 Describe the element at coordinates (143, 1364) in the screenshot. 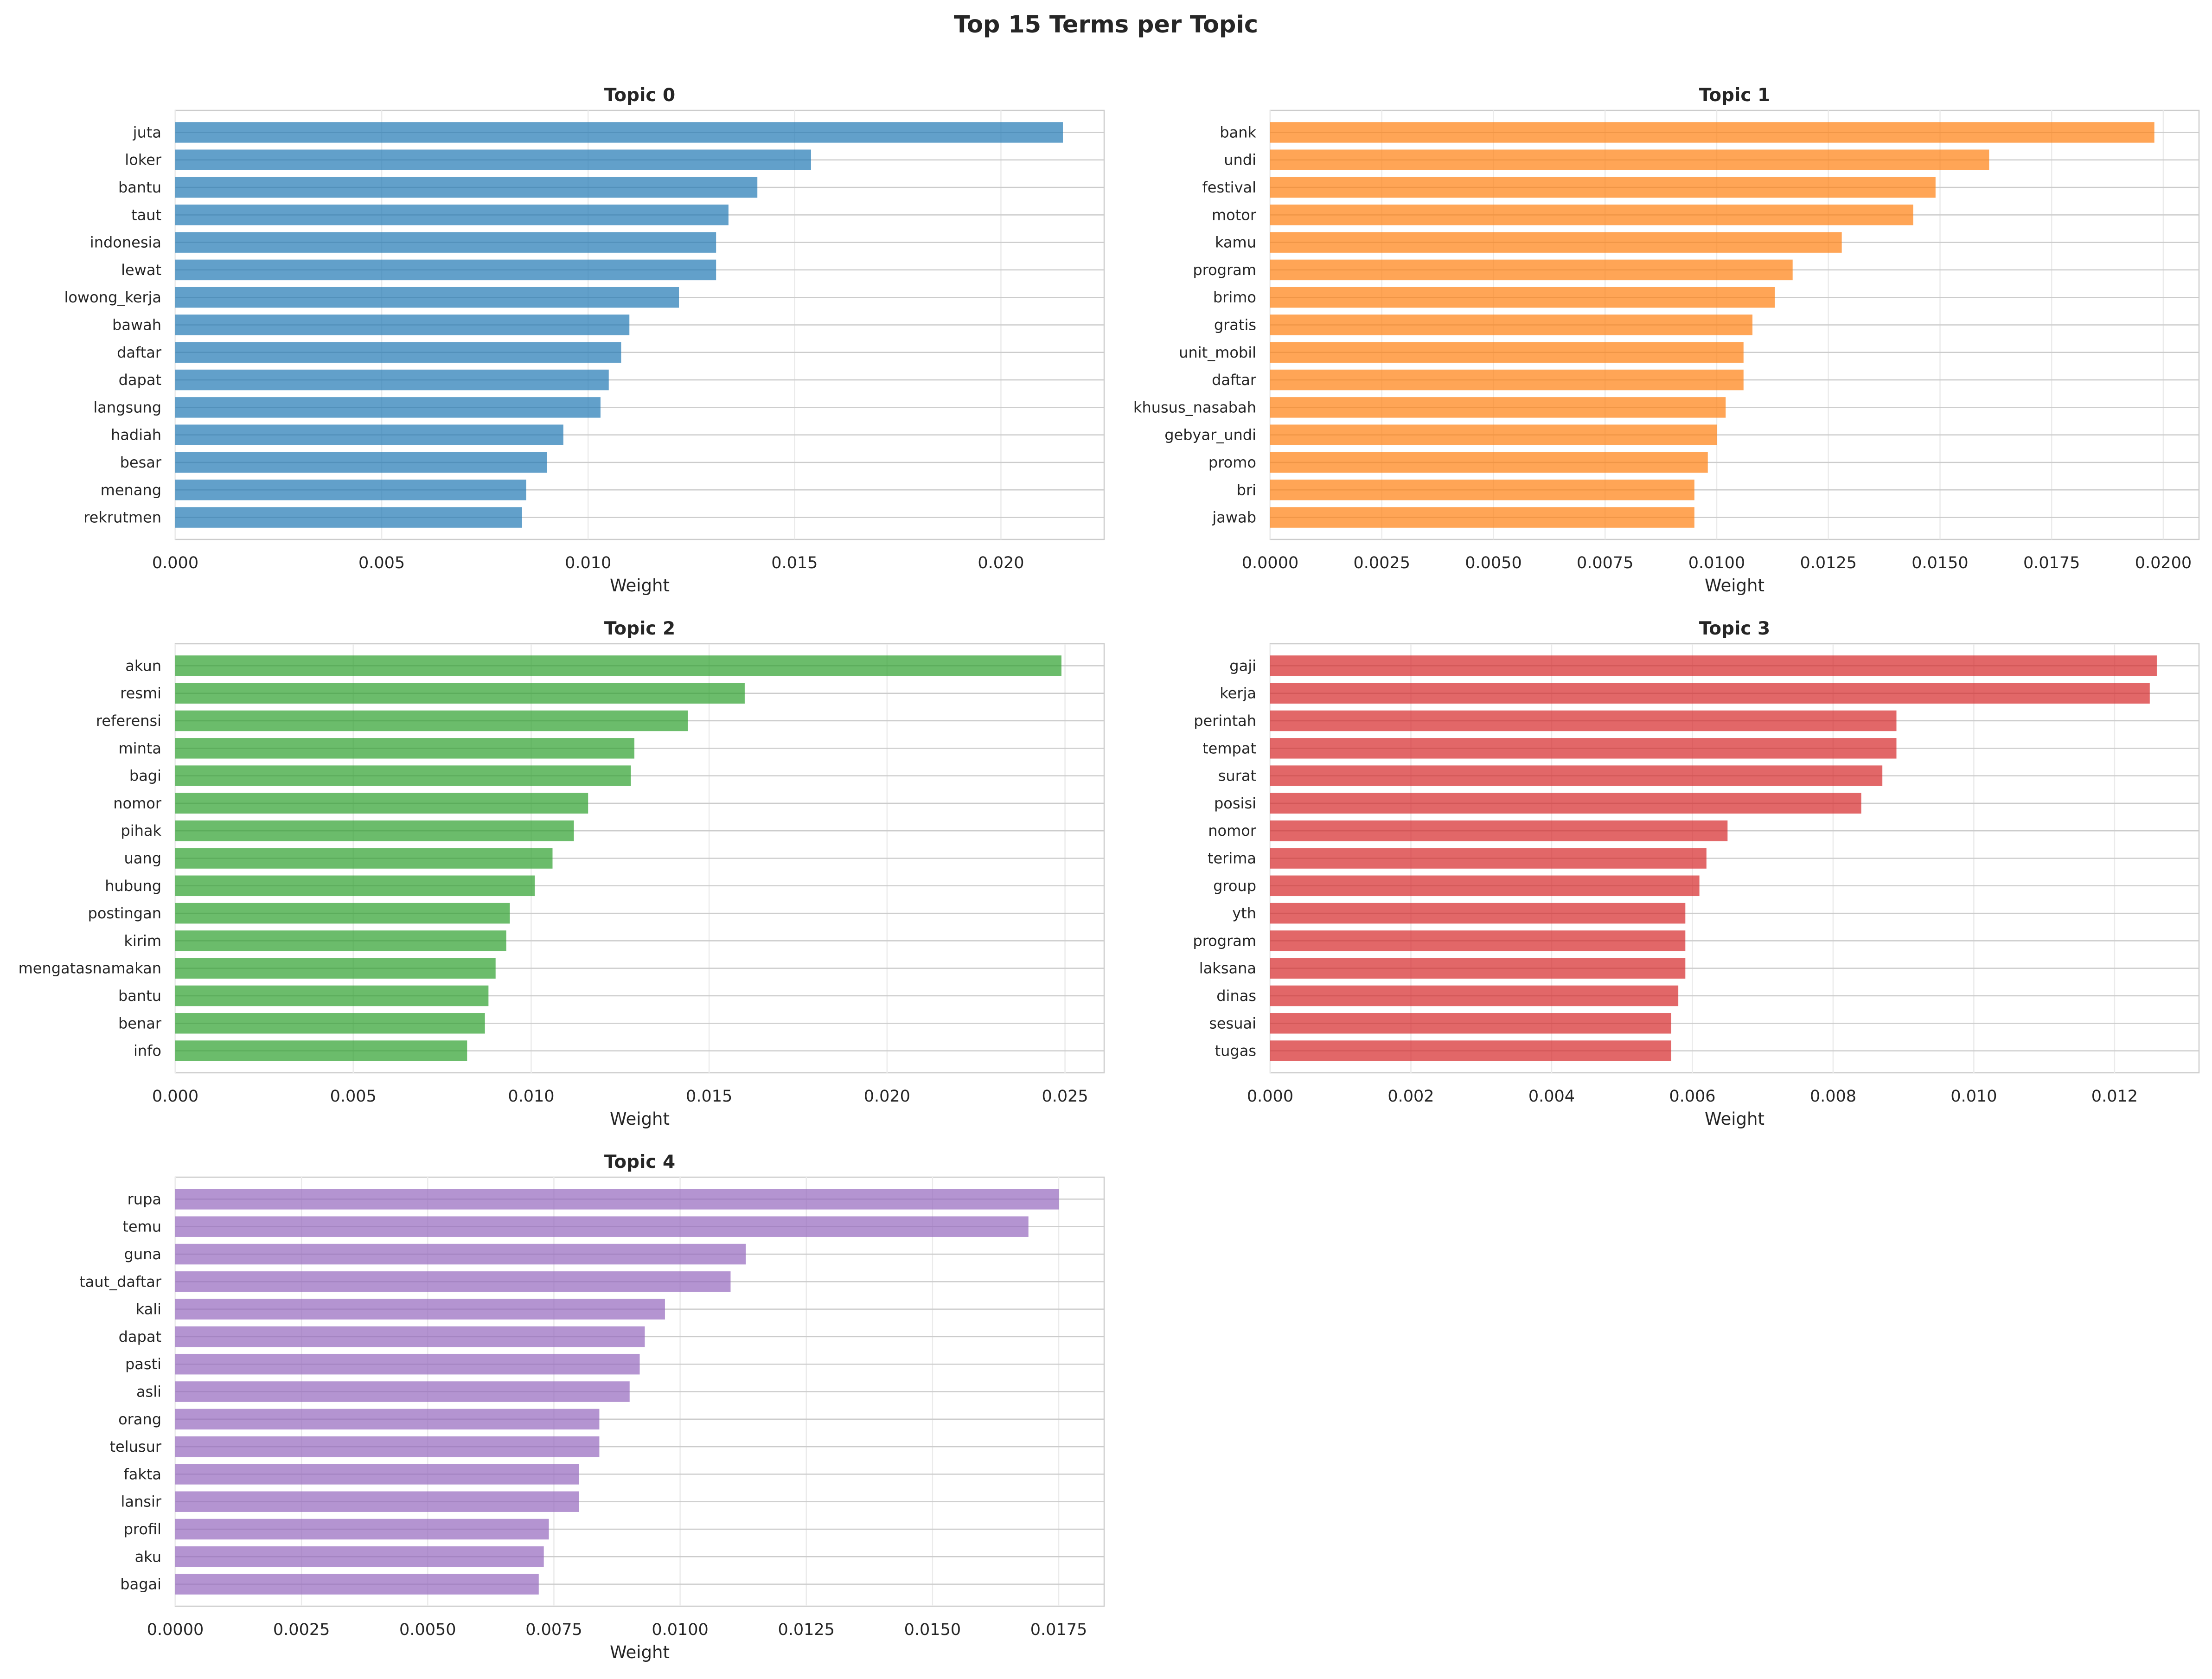

I see `term-label: pasti` at that location.